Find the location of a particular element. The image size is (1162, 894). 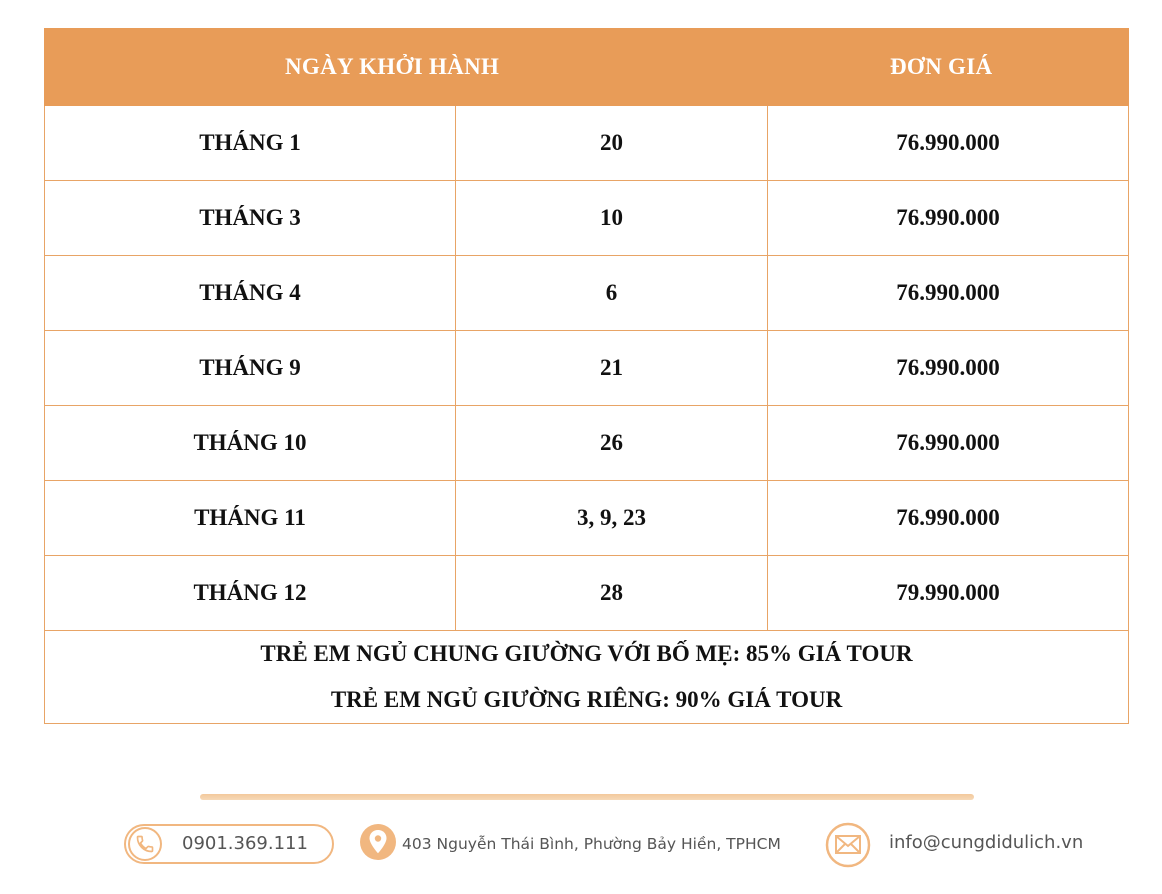

days-cell: 28 is located at coordinates (611, 593).